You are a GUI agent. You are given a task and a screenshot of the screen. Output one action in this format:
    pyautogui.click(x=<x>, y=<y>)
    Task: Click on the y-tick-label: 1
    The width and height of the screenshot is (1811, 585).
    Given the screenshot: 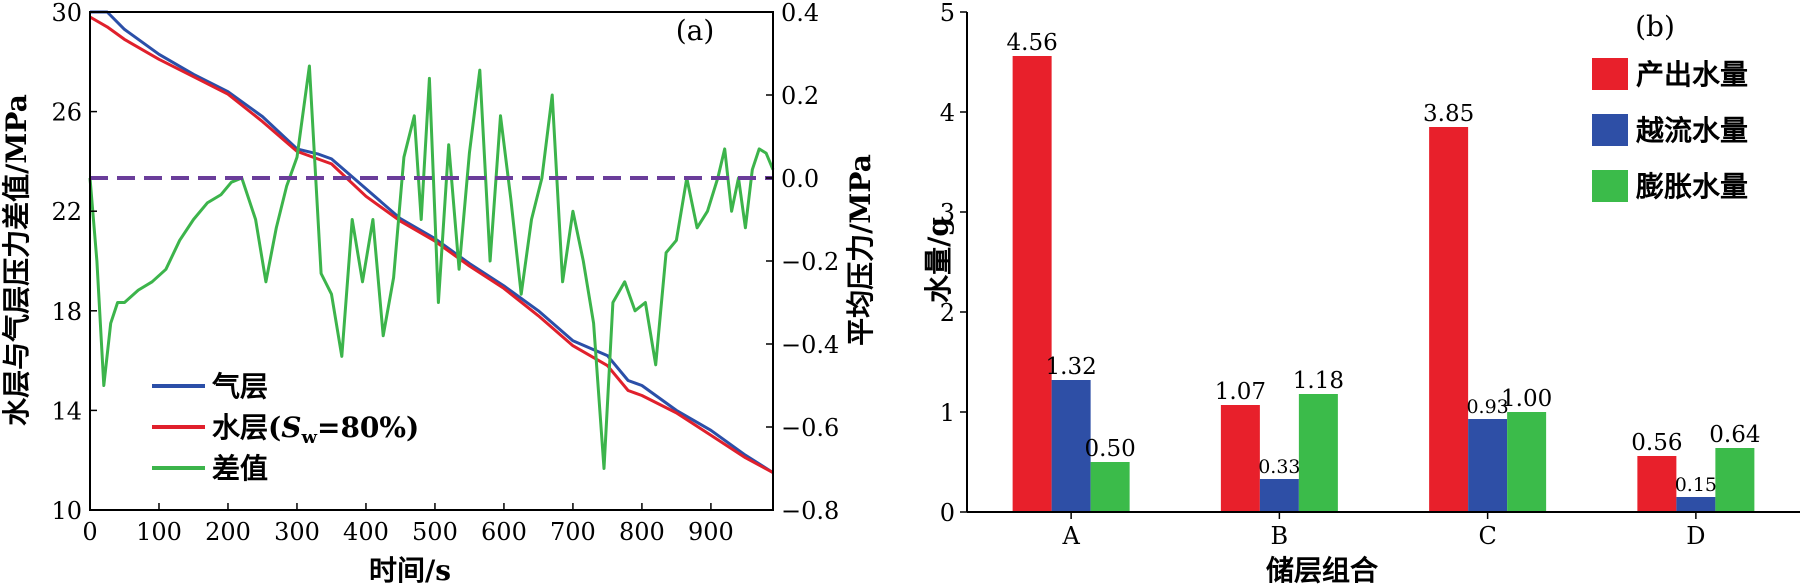 What is the action you would take?
    pyautogui.click(x=947, y=413)
    